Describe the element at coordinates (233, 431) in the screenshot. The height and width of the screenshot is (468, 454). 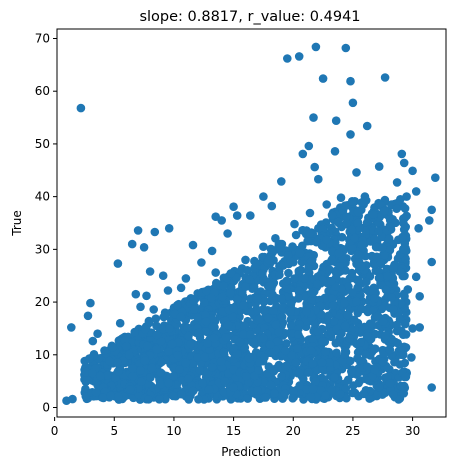
I see `x-tick-label: 15` at that location.